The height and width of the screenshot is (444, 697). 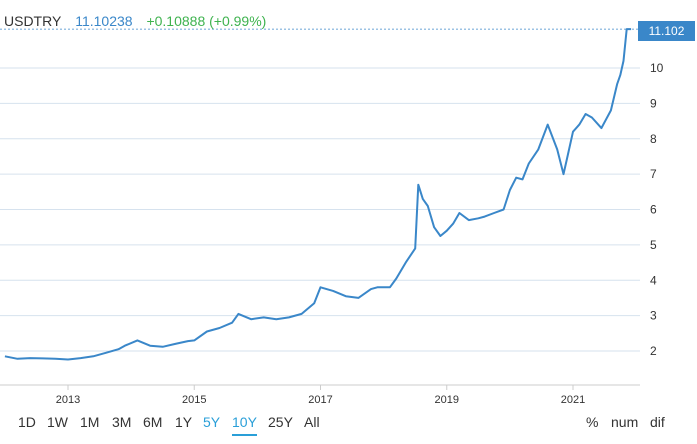 I want to click on y-tick-label: 5, so click(x=653, y=245).